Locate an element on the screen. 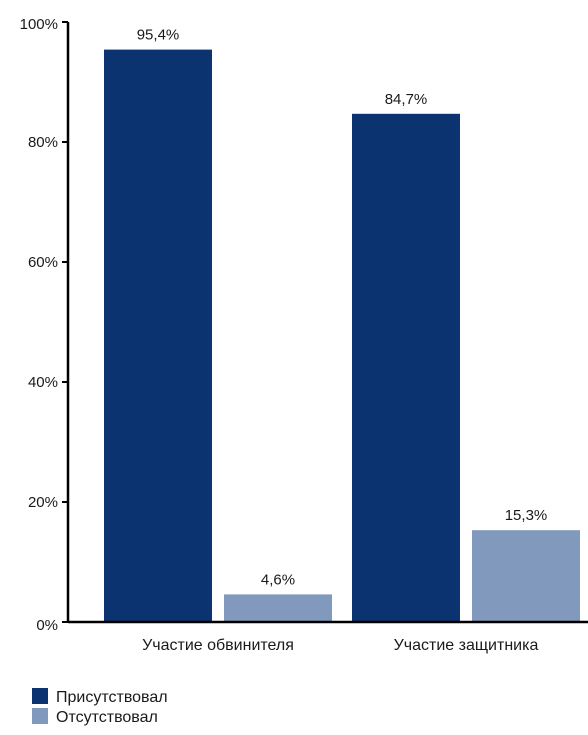 The height and width of the screenshot is (735, 588). category-label-1: Участие обвинителя is located at coordinates (218, 645).